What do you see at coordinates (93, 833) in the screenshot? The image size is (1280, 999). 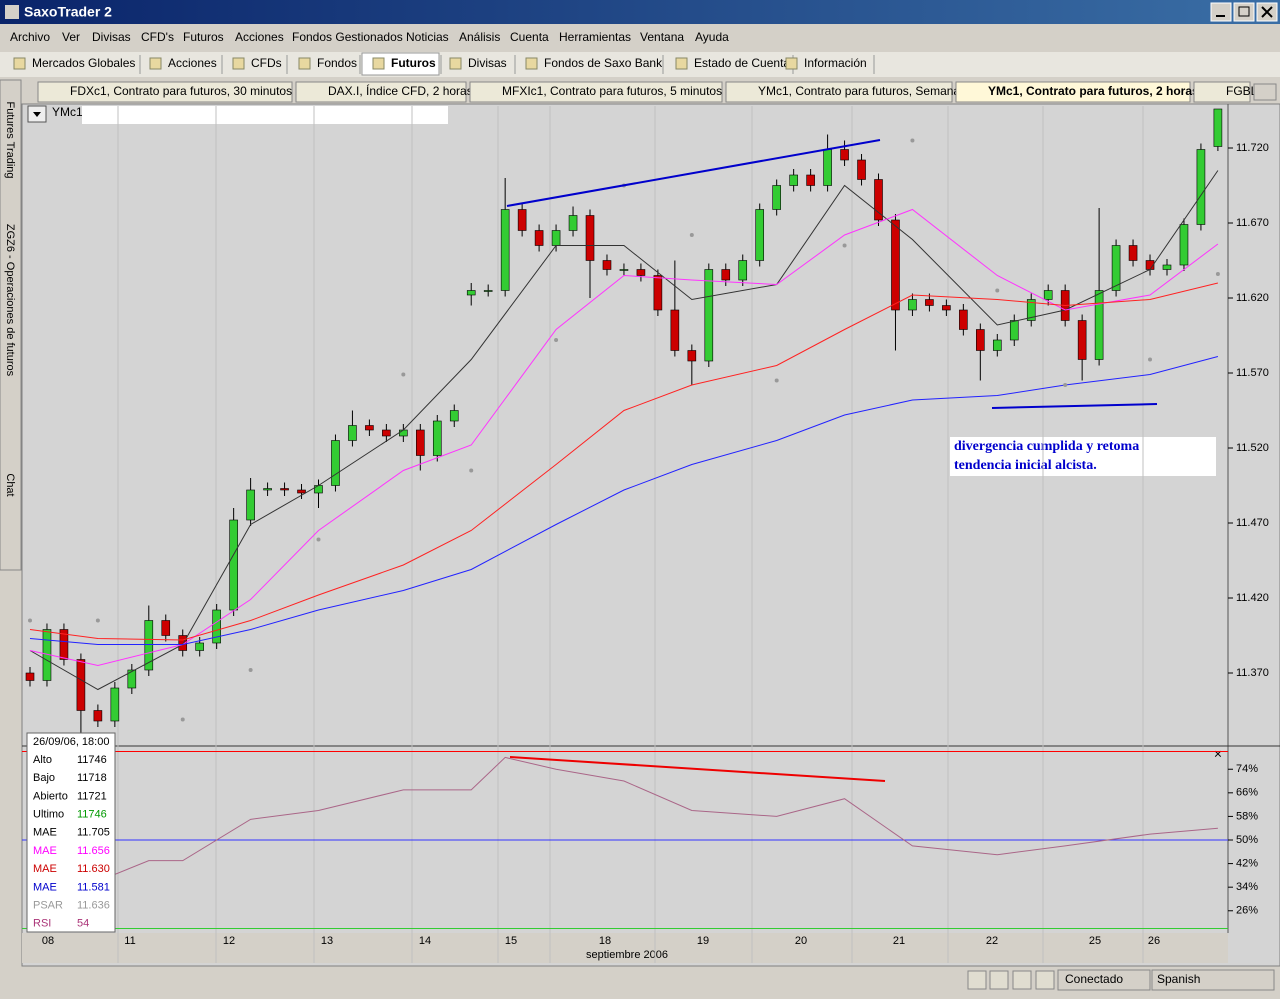 I see `info-value: 11.705` at bounding box center [93, 833].